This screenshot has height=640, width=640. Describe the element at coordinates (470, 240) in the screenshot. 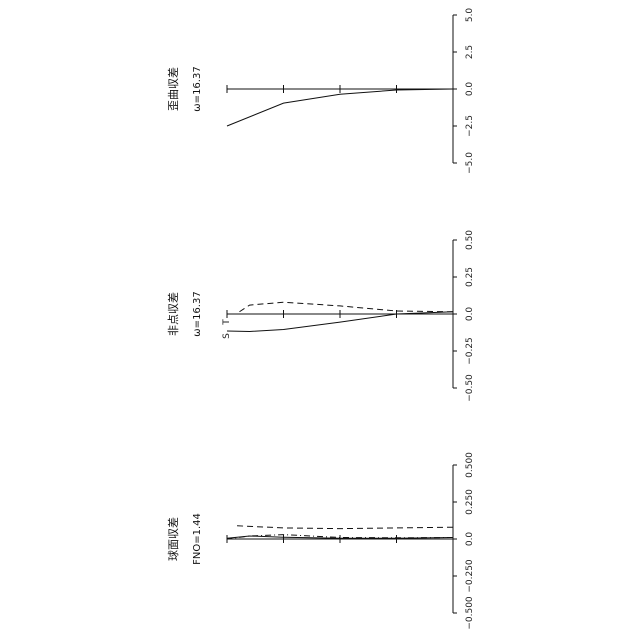

I see `tick-label: 0.50` at that location.